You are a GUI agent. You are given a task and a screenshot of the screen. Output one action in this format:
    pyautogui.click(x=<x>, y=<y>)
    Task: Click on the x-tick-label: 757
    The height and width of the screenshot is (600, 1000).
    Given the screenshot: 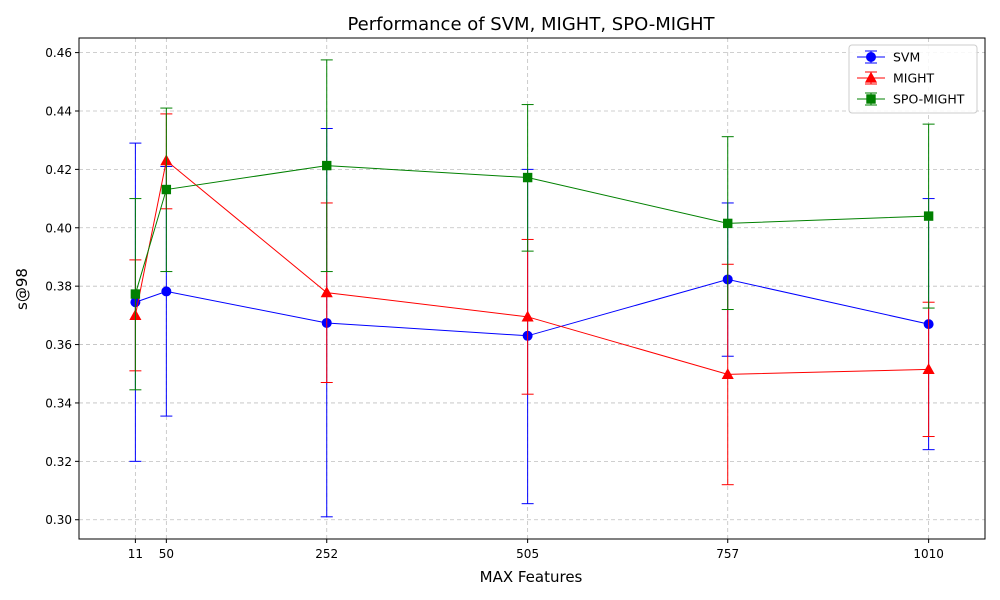 What is the action you would take?
    pyautogui.click(x=727, y=554)
    